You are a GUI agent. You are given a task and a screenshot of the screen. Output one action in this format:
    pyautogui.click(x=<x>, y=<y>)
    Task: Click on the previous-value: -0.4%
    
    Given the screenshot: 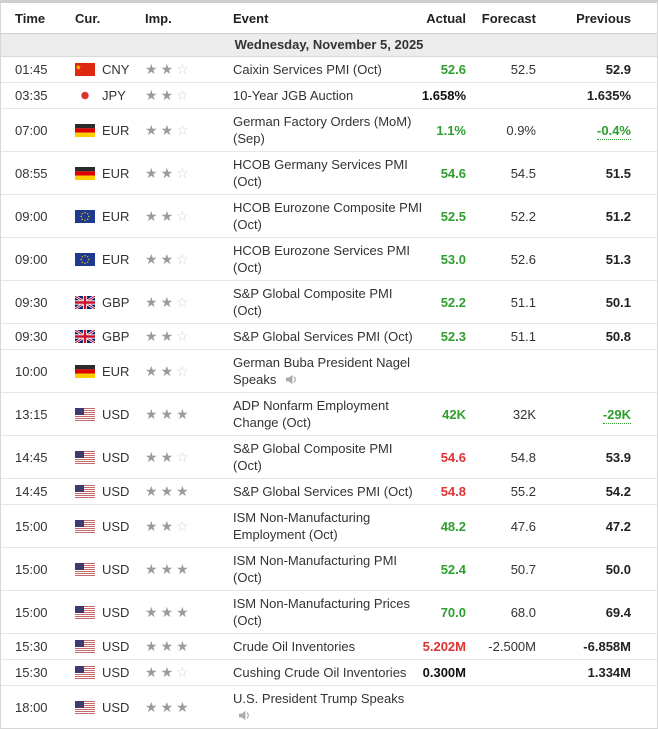 What is the action you would take?
    pyautogui.click(x=583, y=131)
    